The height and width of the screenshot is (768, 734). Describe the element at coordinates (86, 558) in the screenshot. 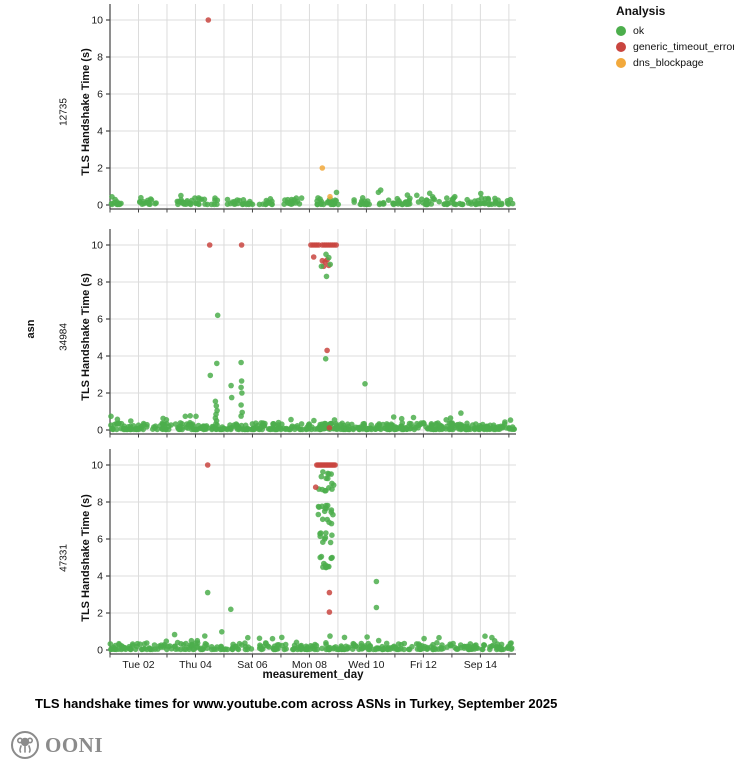

I see `y-axis-title-facet-3: TLS Handshake Time (s)` at that location.